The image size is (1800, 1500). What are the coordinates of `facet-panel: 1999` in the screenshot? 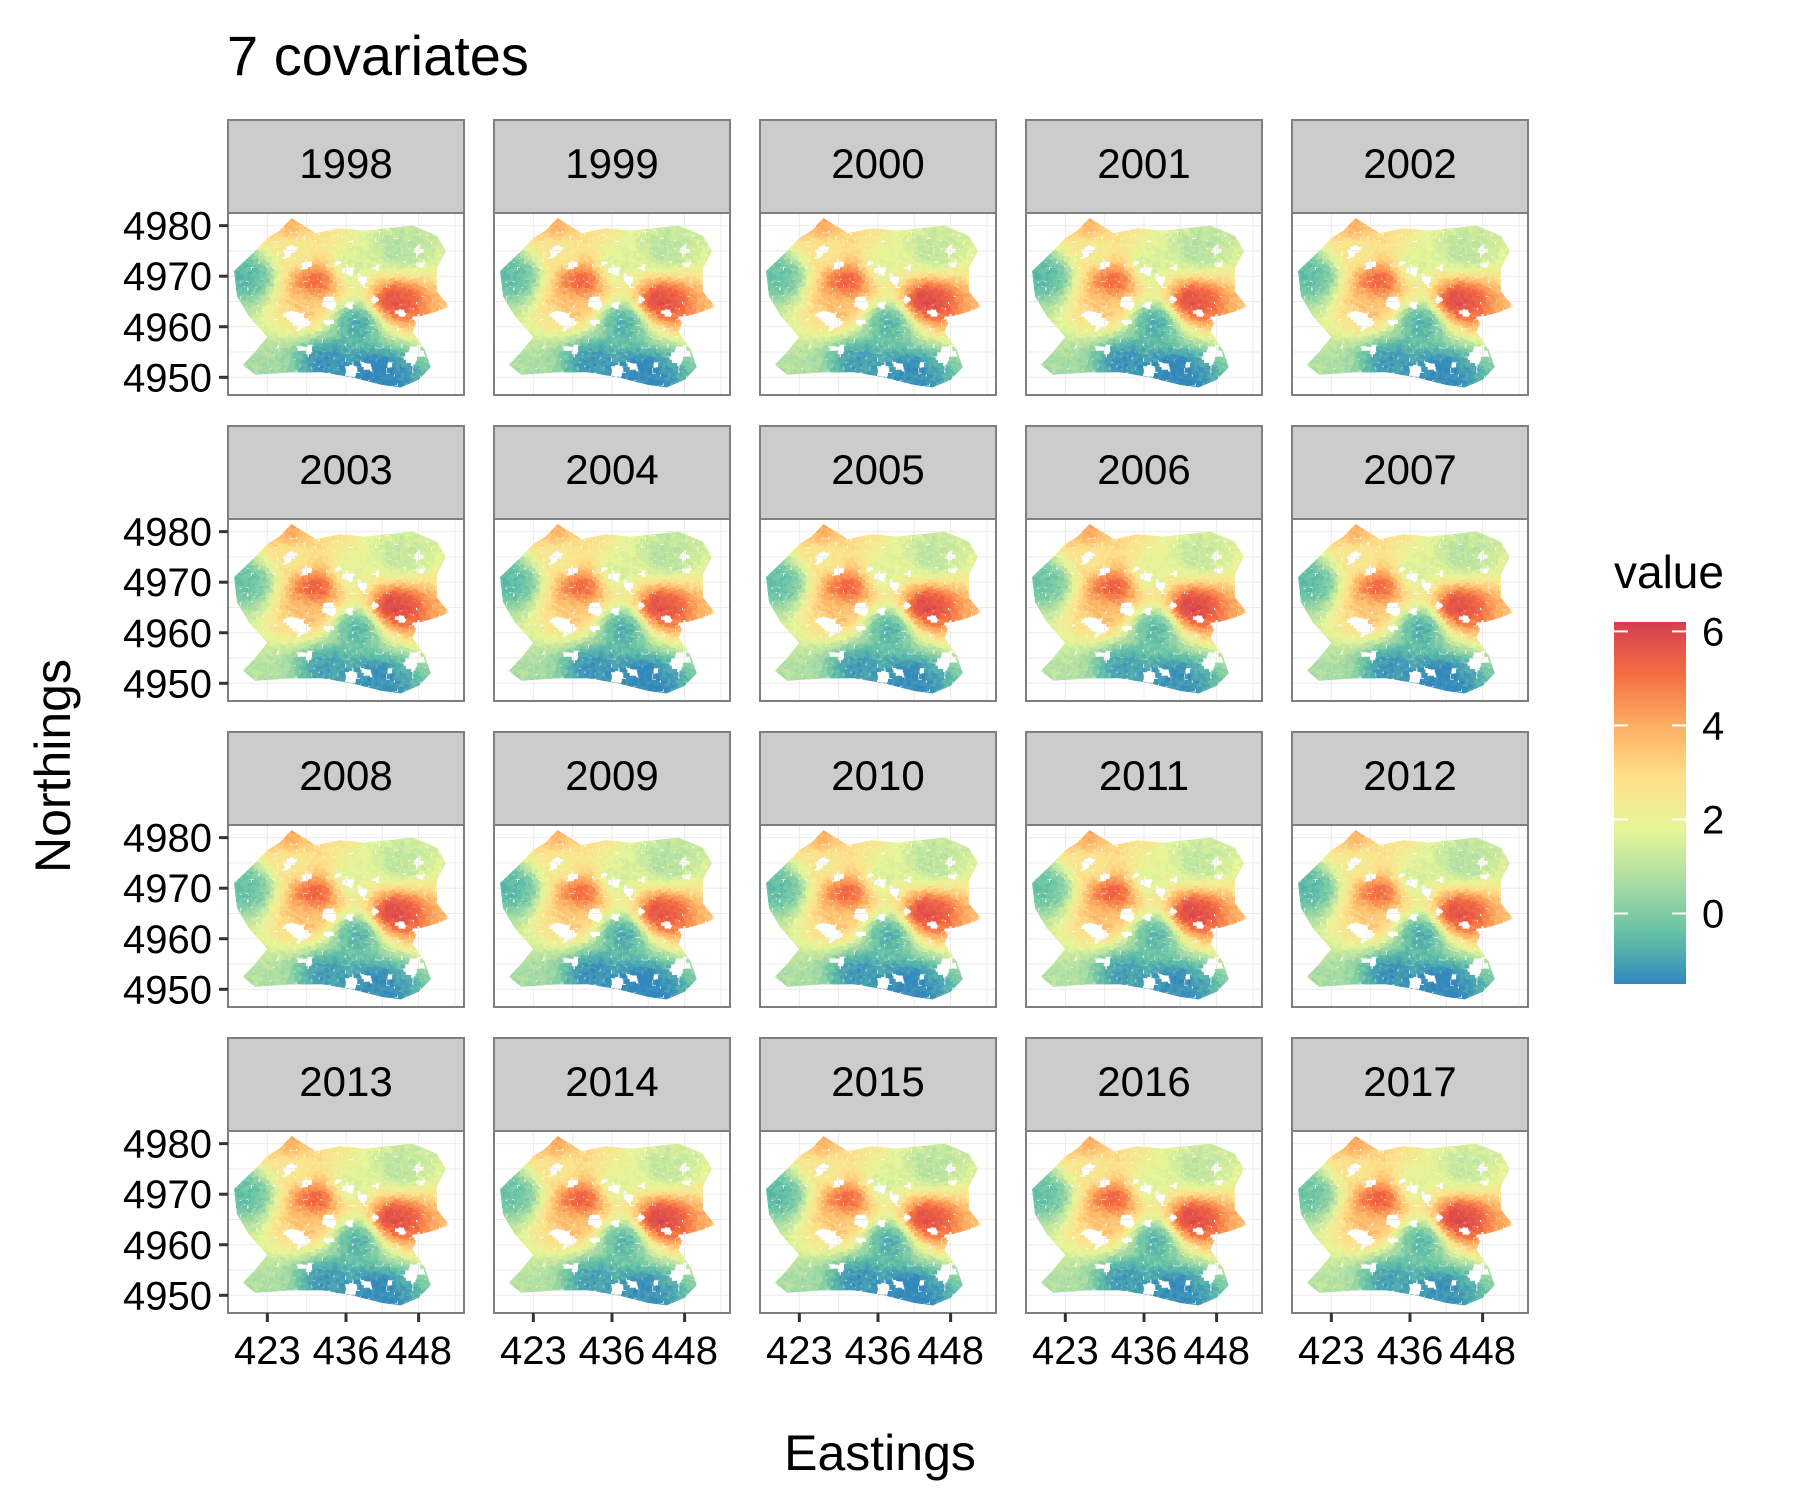 It's located at (611, 257).